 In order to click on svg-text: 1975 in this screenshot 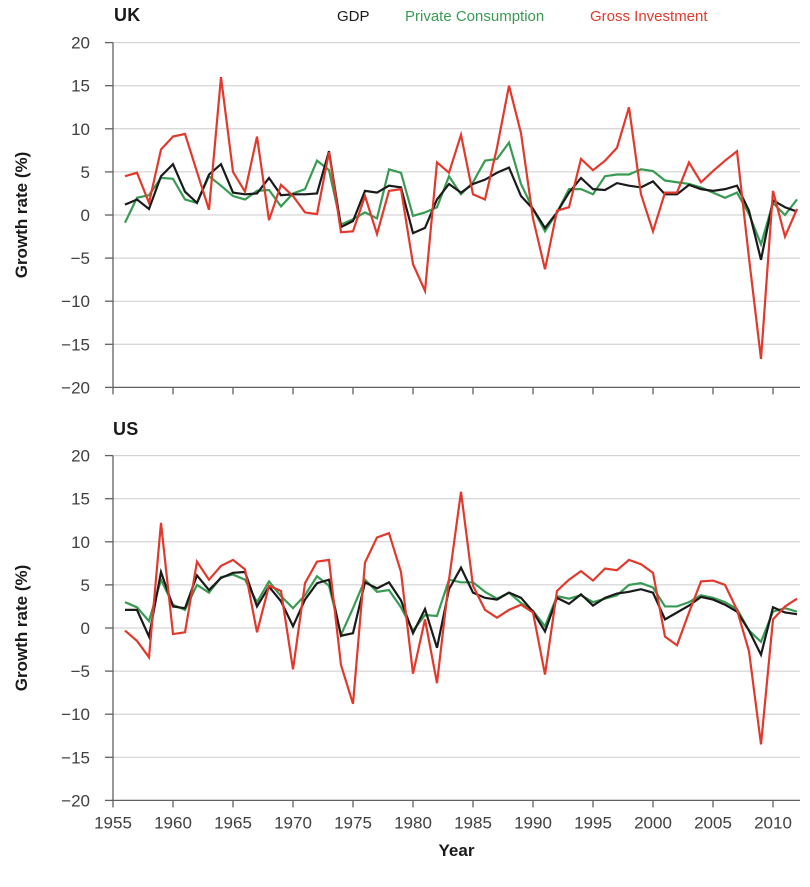, I will do `click(353, 822)`.